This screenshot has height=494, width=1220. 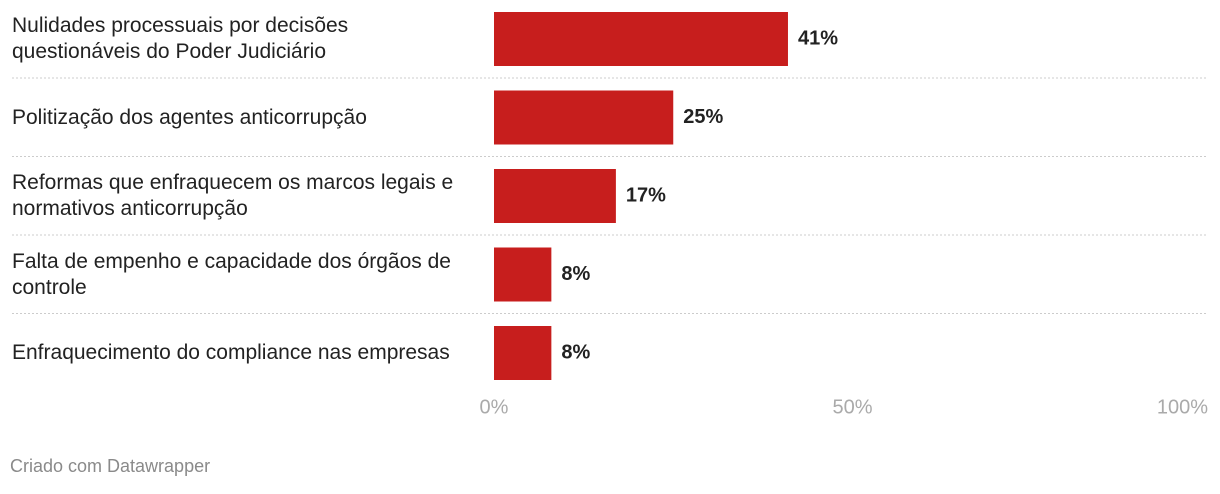 I want to click on value-label: 17%, so click(x=646, y=195).